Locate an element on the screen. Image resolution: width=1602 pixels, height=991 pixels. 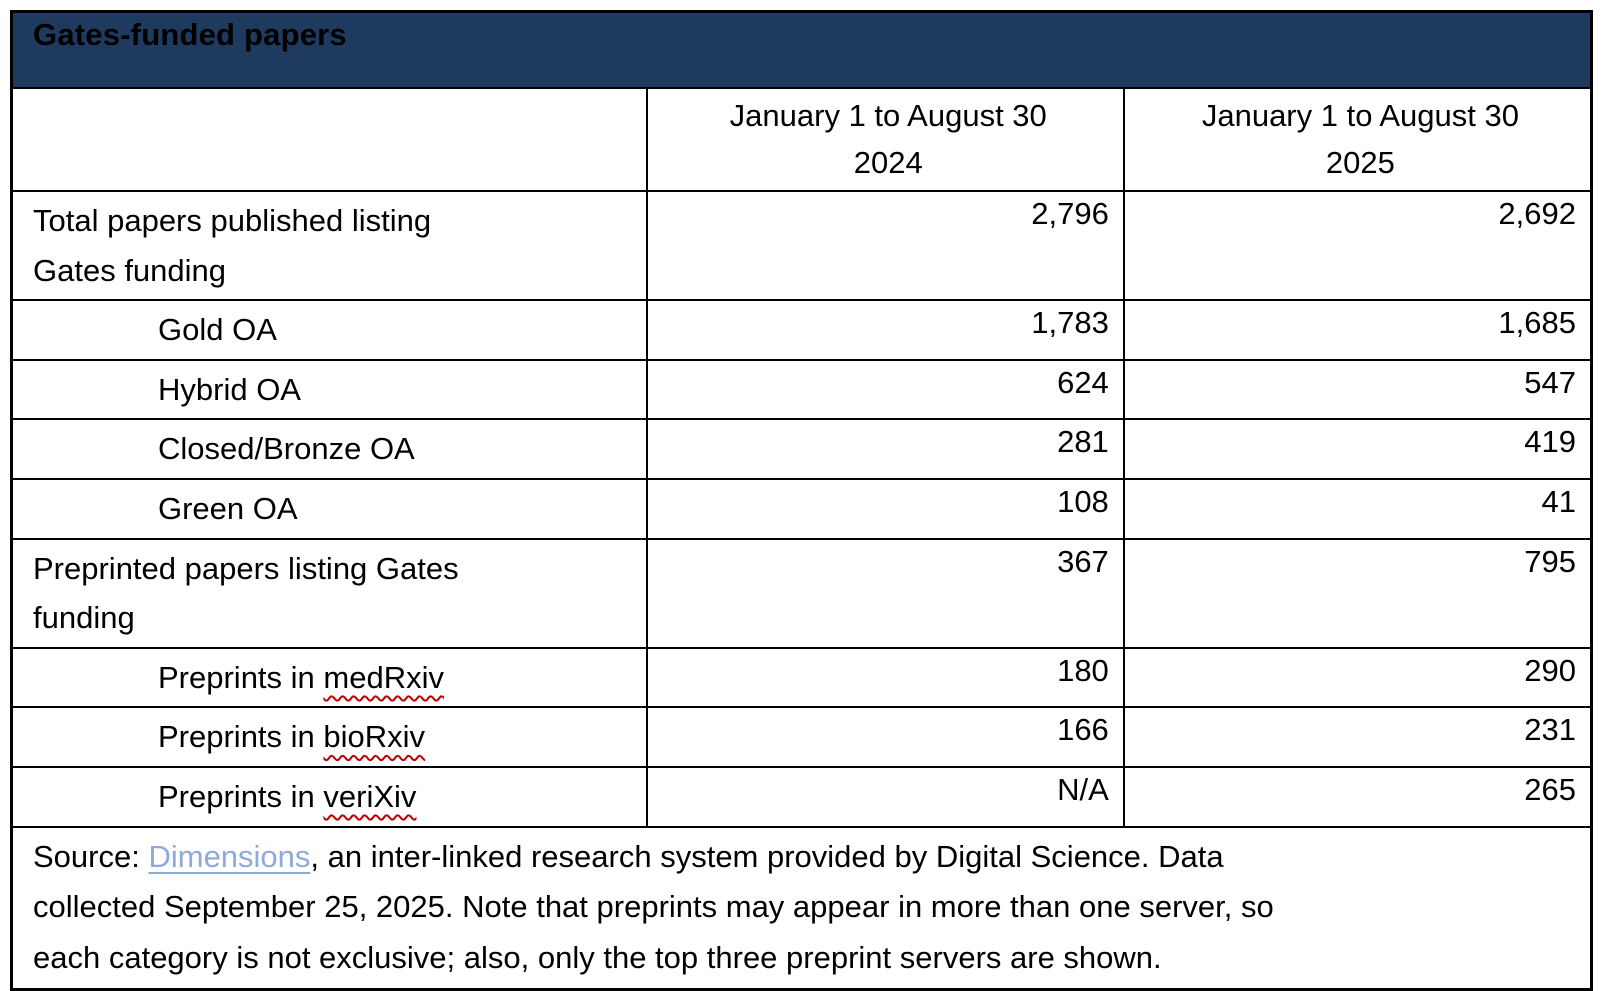
header-2024: January 1 to August 30 2024 is located at coordinates (885, 139).